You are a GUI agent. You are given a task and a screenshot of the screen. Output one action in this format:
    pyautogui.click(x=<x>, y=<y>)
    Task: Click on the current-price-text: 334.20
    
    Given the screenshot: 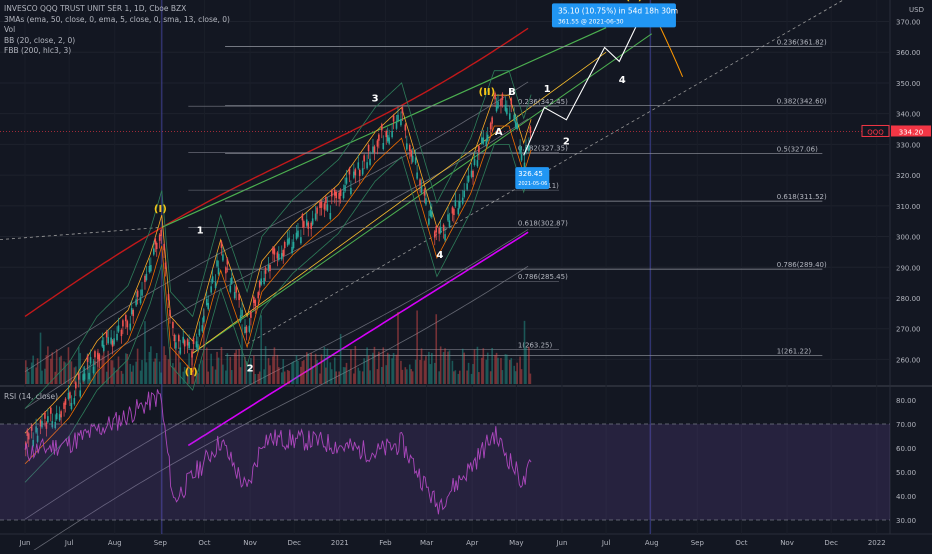 What is the action you would take?
    pyautogui.click(x=911, y=132)
    